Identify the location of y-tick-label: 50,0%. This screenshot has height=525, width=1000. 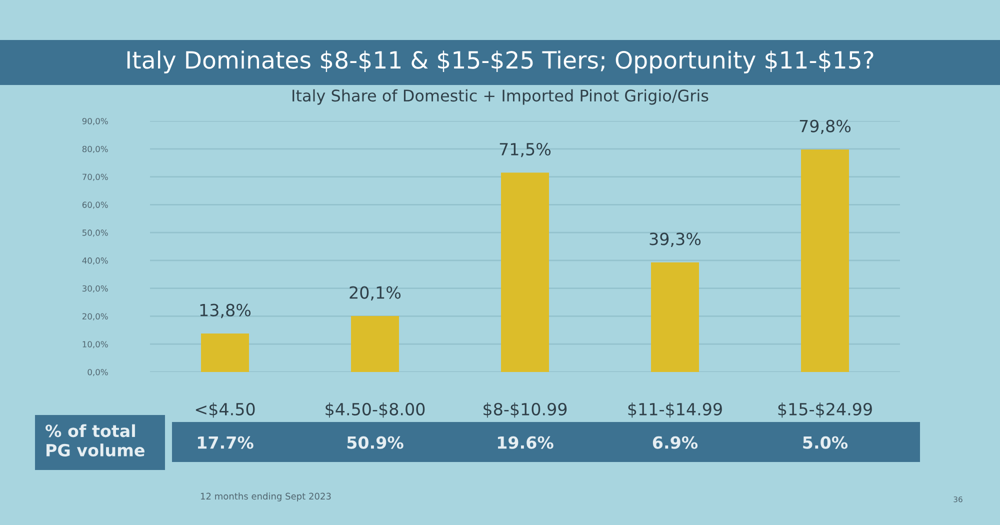
(95, 233).